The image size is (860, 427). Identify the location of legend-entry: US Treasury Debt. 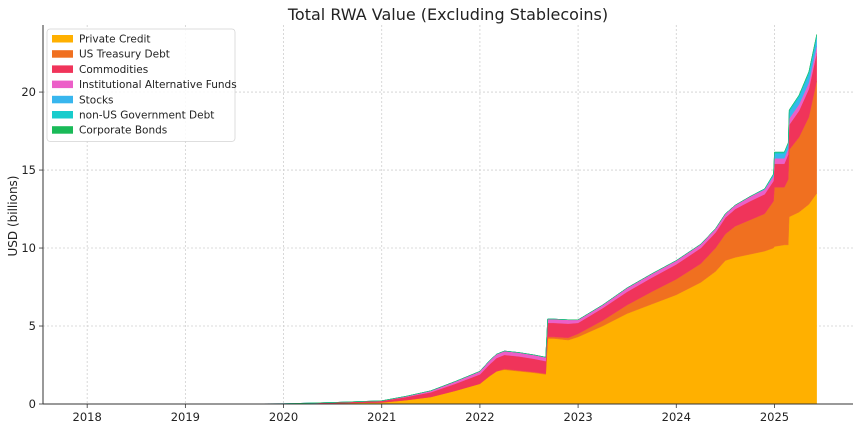
(124, 55).